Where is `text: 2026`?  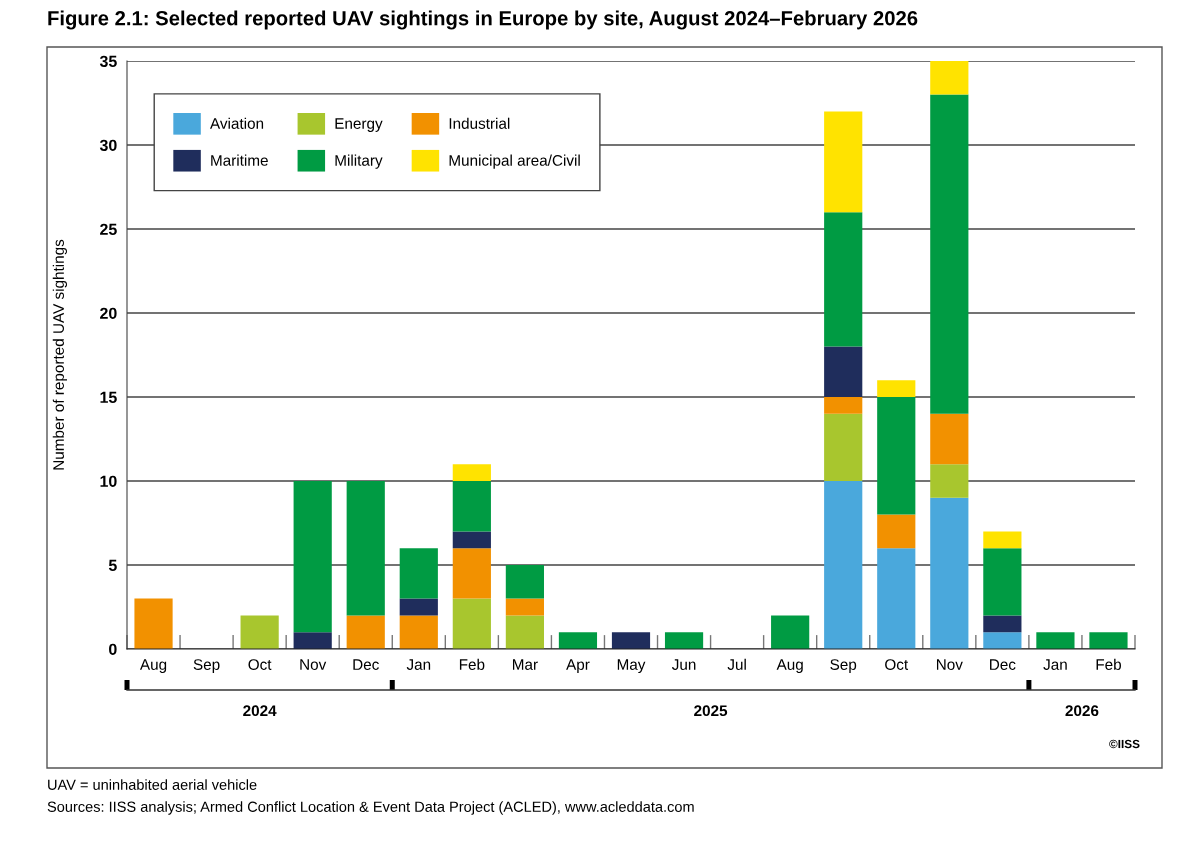
text: 2026 is located at coordinates (1082, 711).